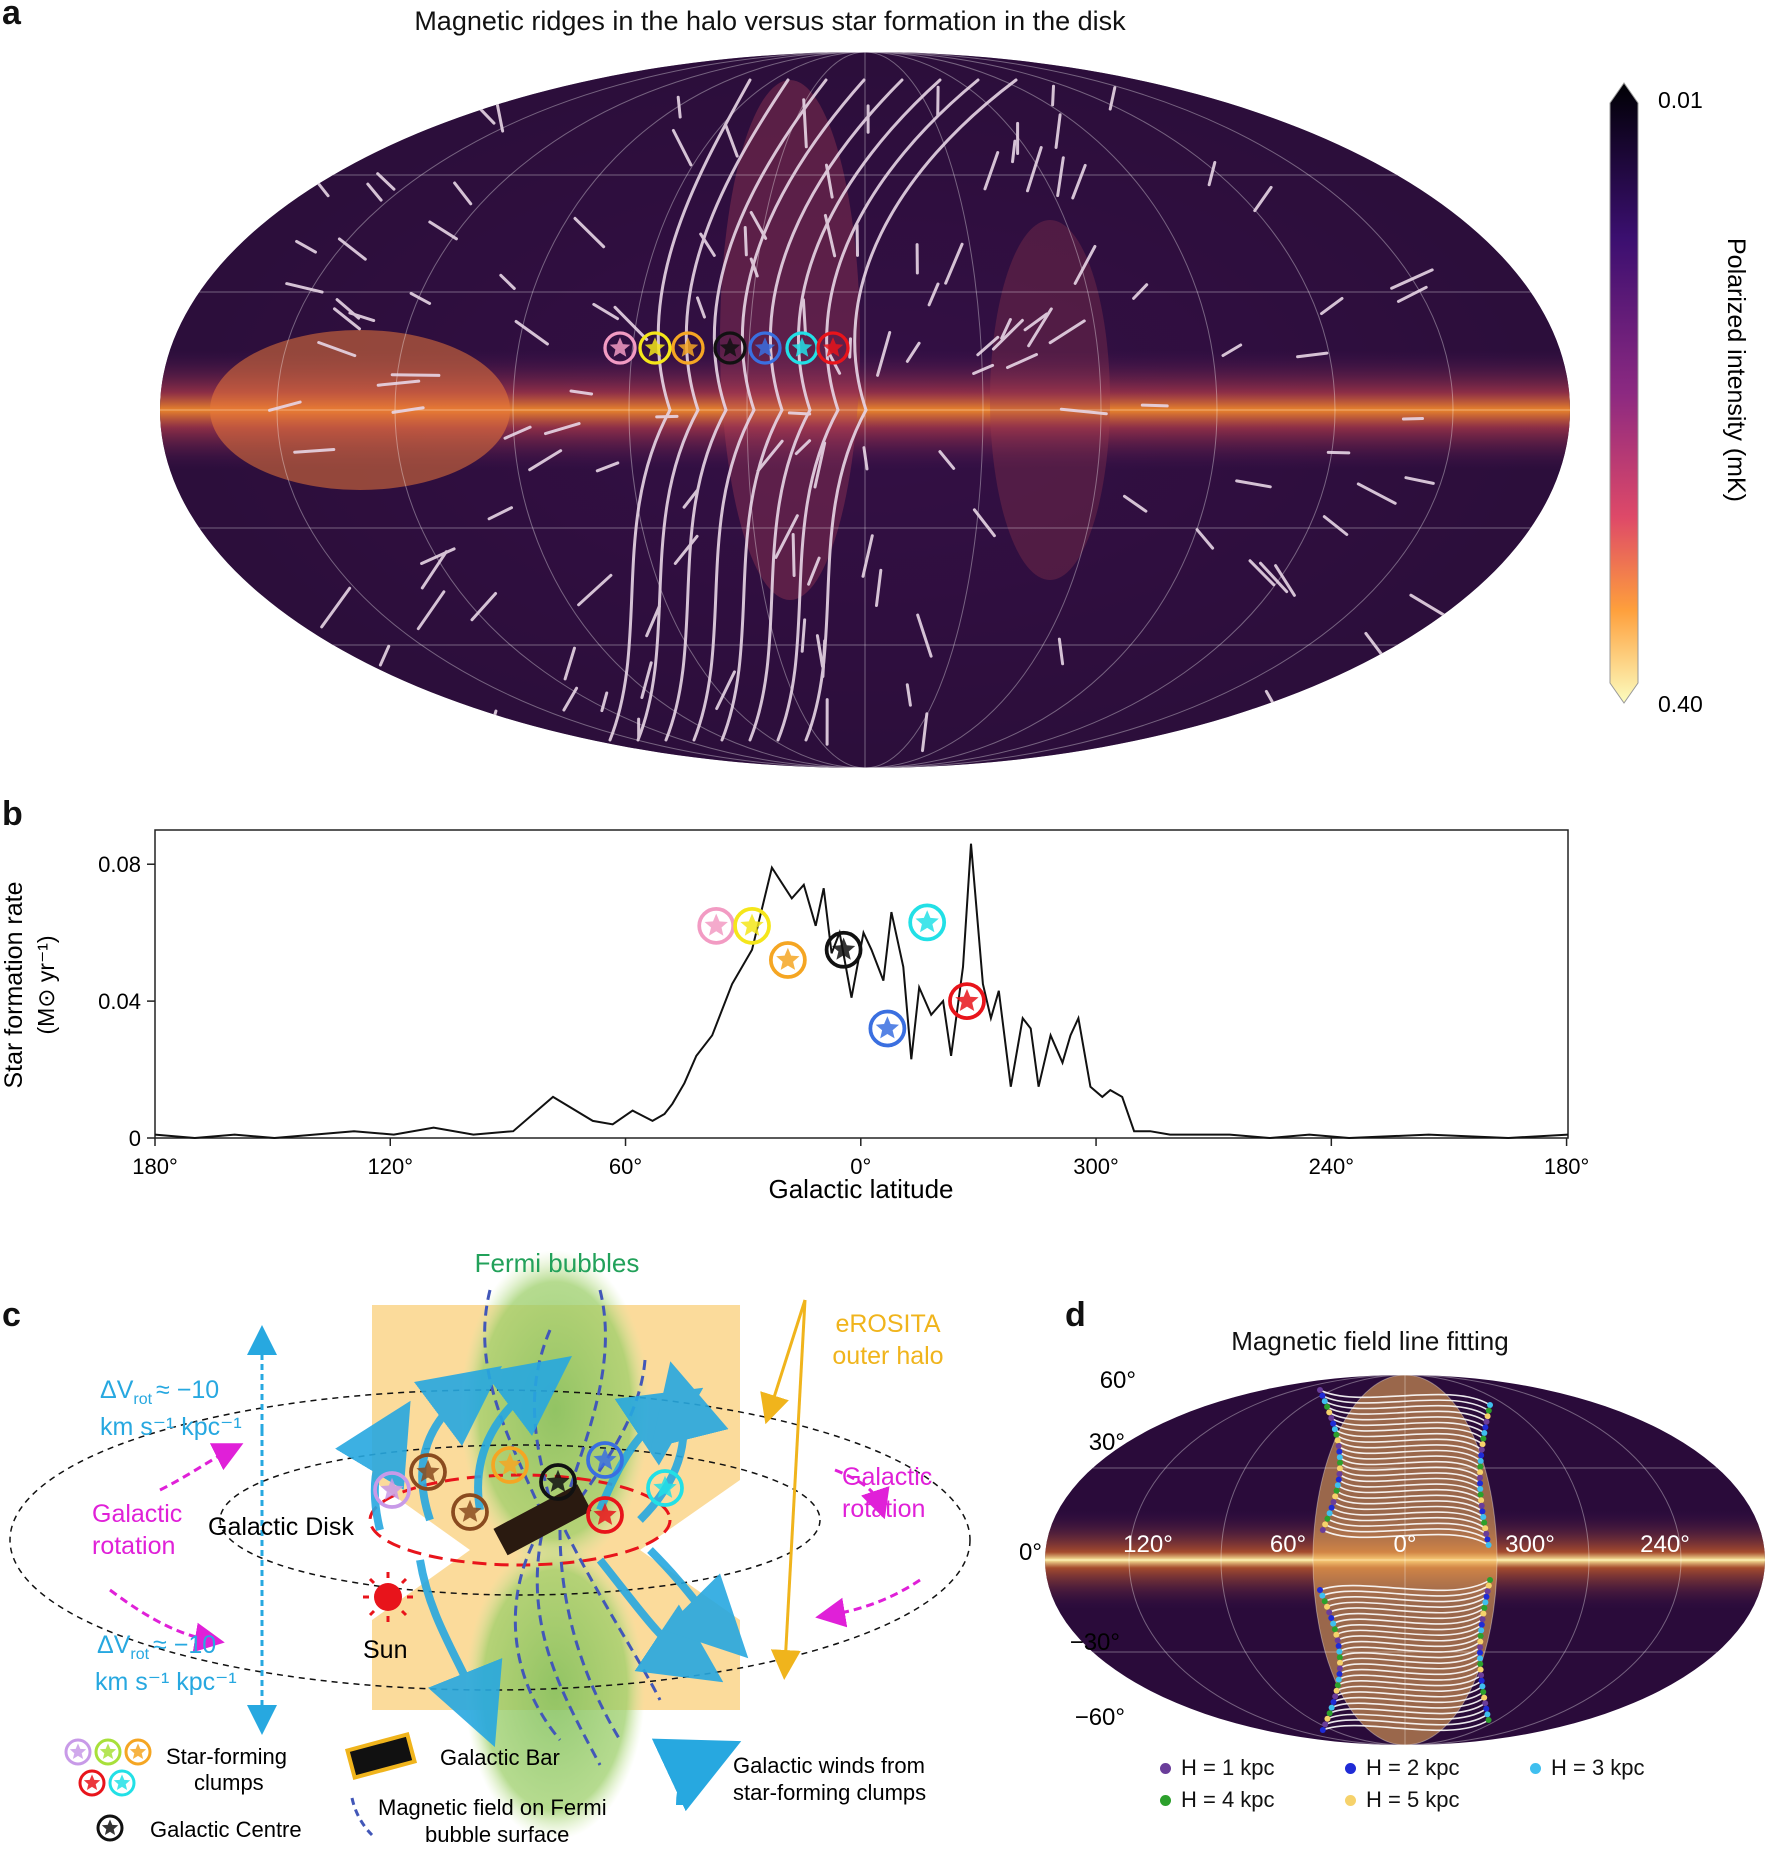 This screenshot has height=1852, width=1777. I want to click on x-tick-label: 120°, so click(391, 1166).